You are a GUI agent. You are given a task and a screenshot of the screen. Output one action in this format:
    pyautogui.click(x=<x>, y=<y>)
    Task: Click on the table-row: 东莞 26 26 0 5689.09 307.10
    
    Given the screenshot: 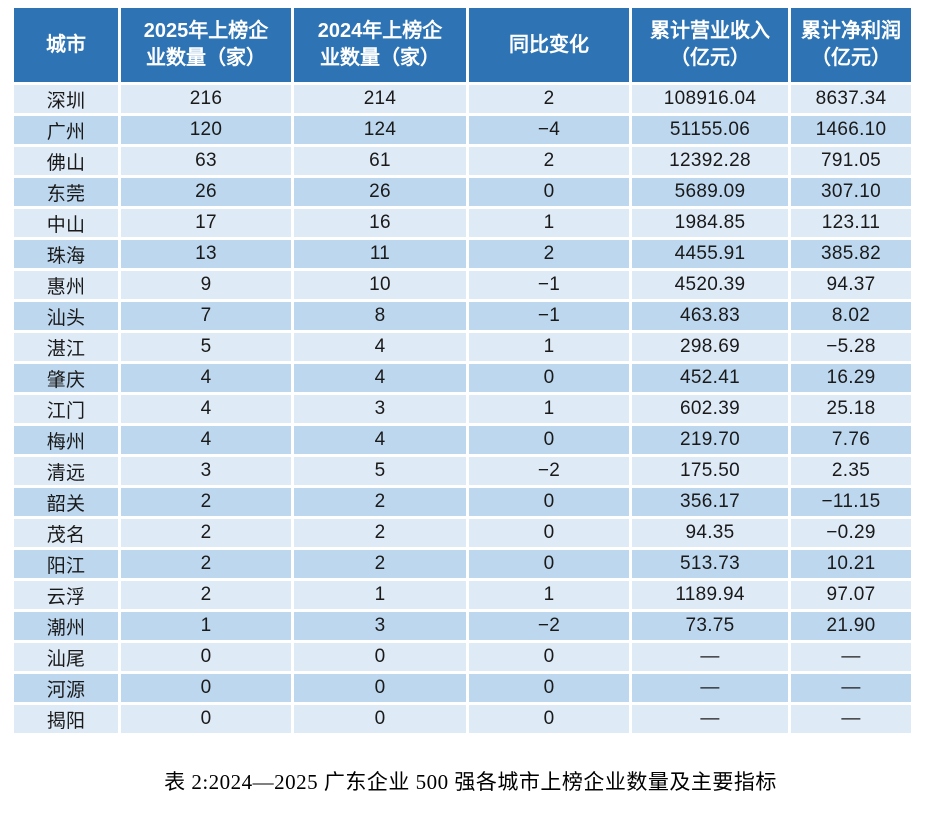 What is the action you would take?
    pyautogui.click(x=462, y=192)
    